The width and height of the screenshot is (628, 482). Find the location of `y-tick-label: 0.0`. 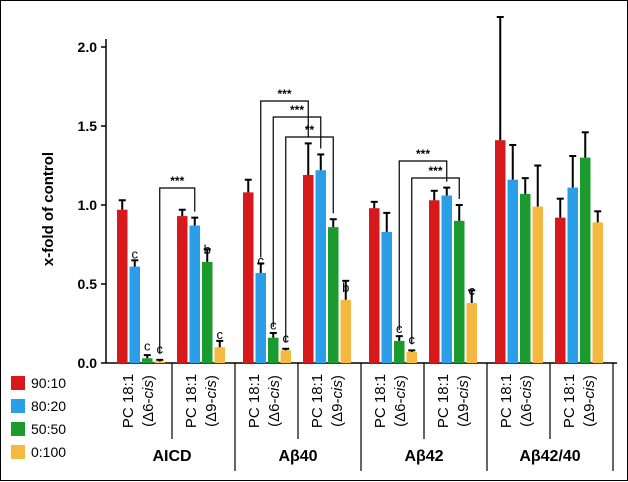

y-tick-label: 0.0 is located at coordinates (88, 363).